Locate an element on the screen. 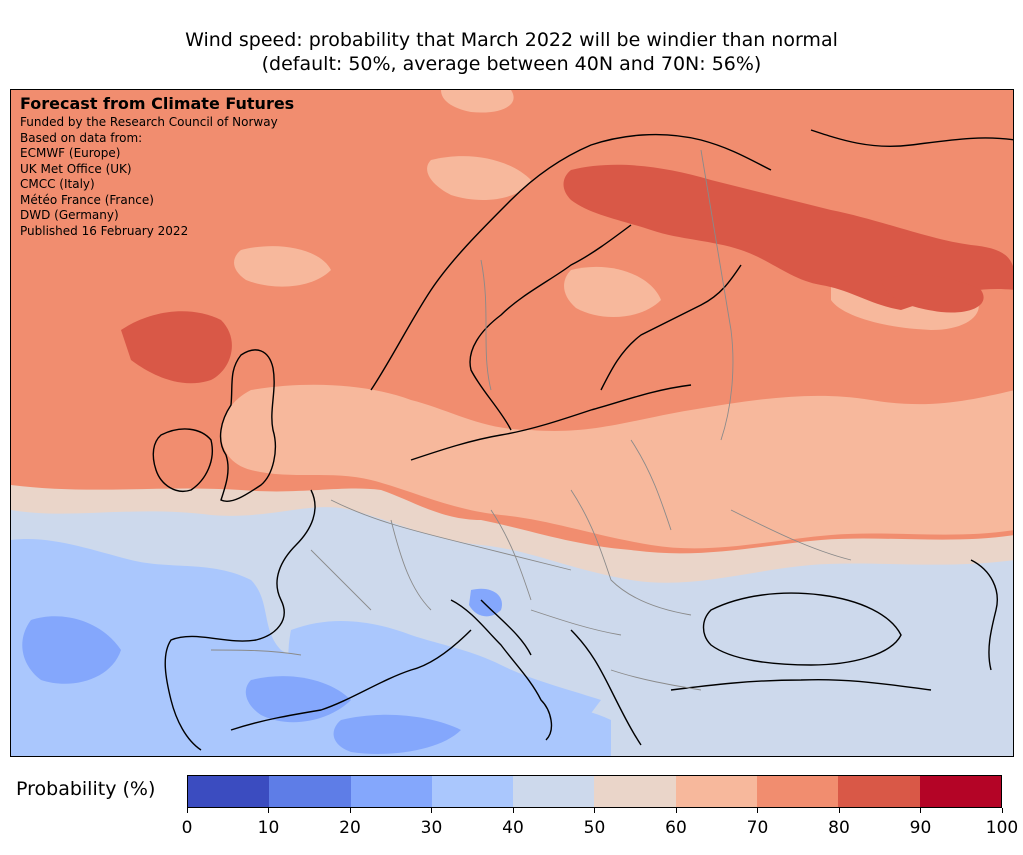 The image size is (1023, 855). colorbar-tick-label: 10 is located at coordinates (268, 828).